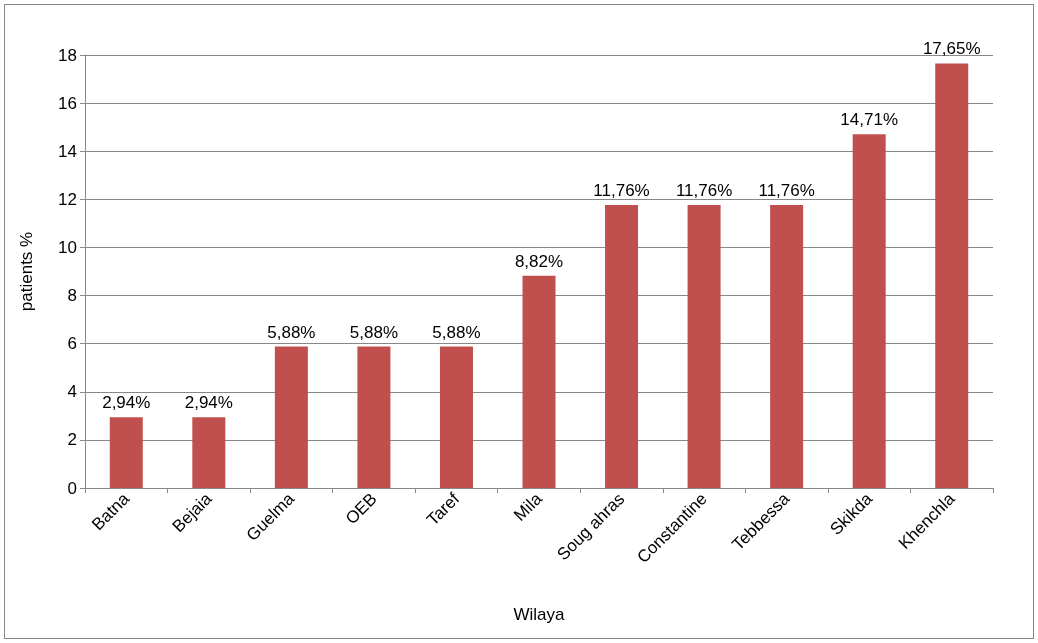  Describe the element at coordinates (869, 120) in the screenshot. I see `data-label: 14,71%` at that location.